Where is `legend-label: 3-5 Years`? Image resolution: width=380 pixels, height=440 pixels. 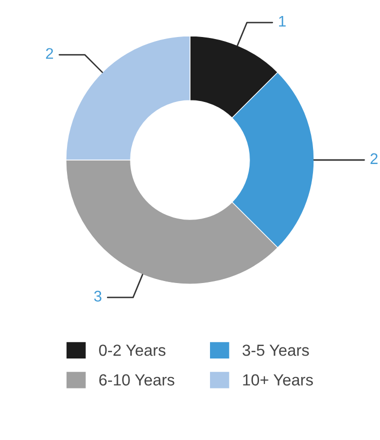 legend-label: 3-5 Years is located at coordinates (275, 350).